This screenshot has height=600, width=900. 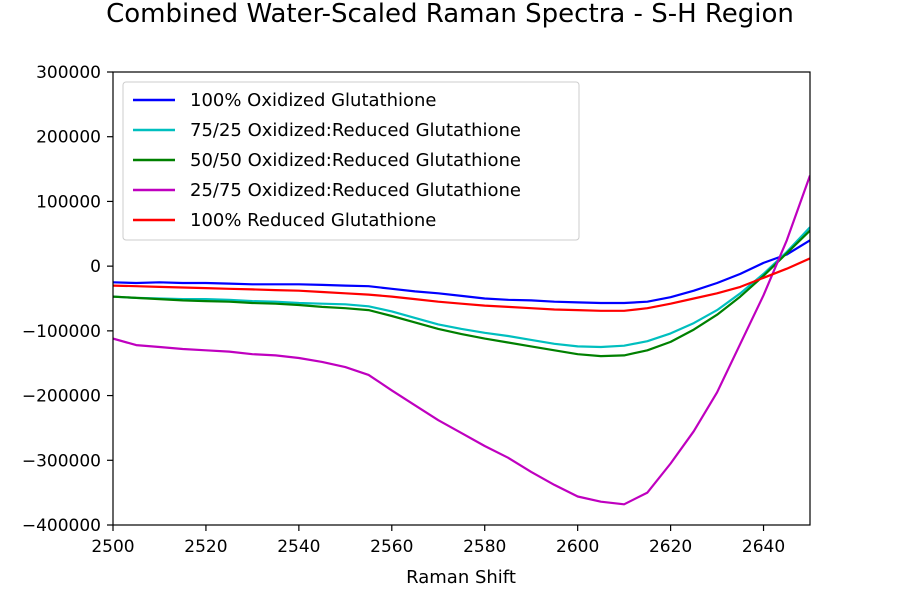 I want to click on y-tick-label: −400000, so click(x=61, y=526).